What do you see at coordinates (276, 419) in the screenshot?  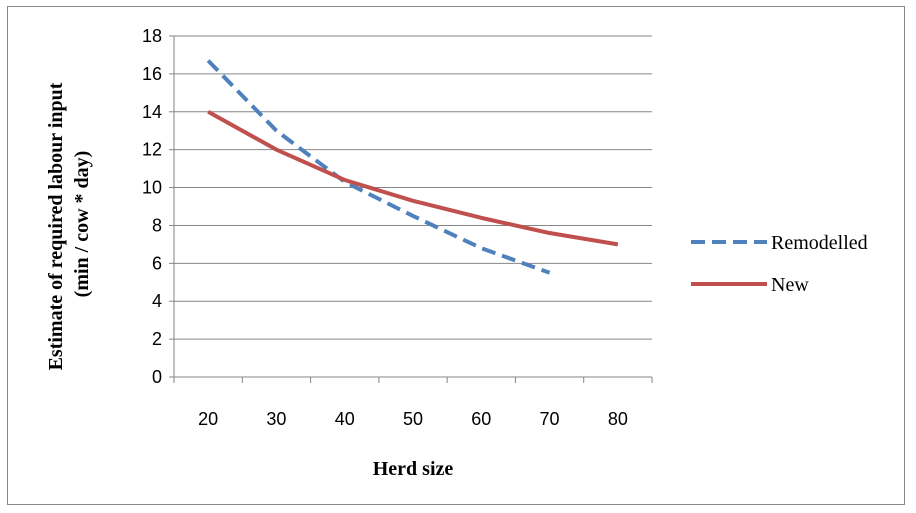 I see `x-tick-label-30: 30` at bounding box center [276, 419].